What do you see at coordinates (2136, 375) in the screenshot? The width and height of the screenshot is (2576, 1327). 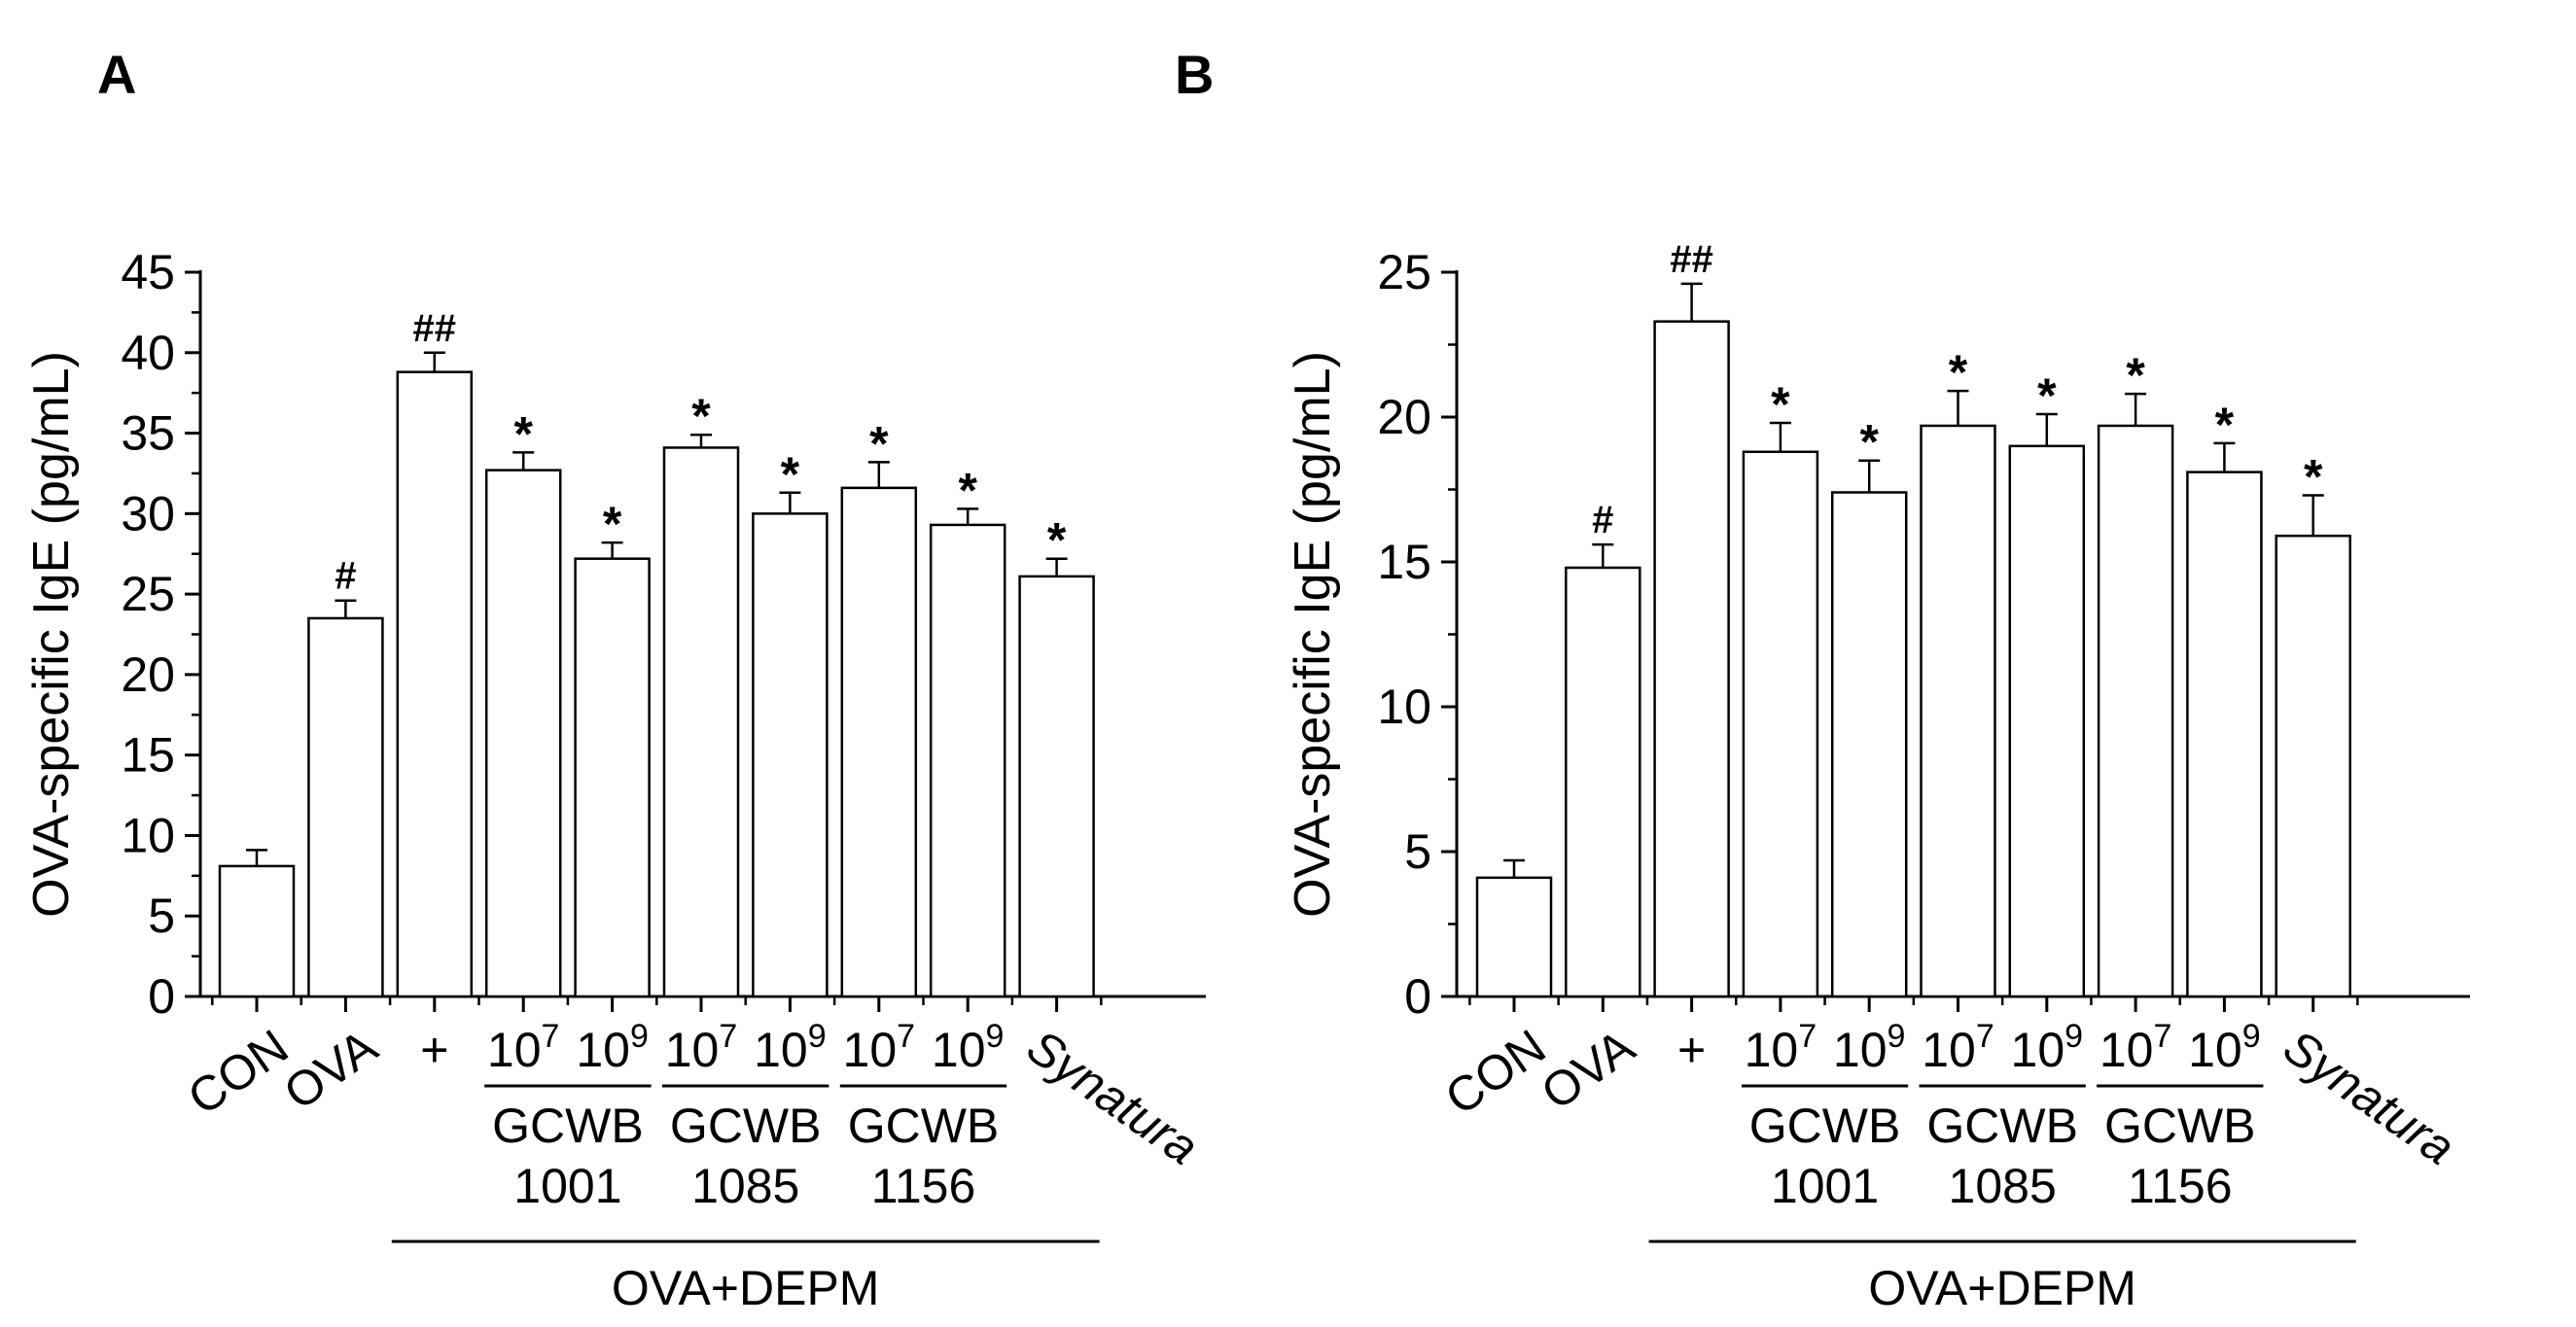 I see `significance-mark-7: *` at bounding box center [2136, 375].